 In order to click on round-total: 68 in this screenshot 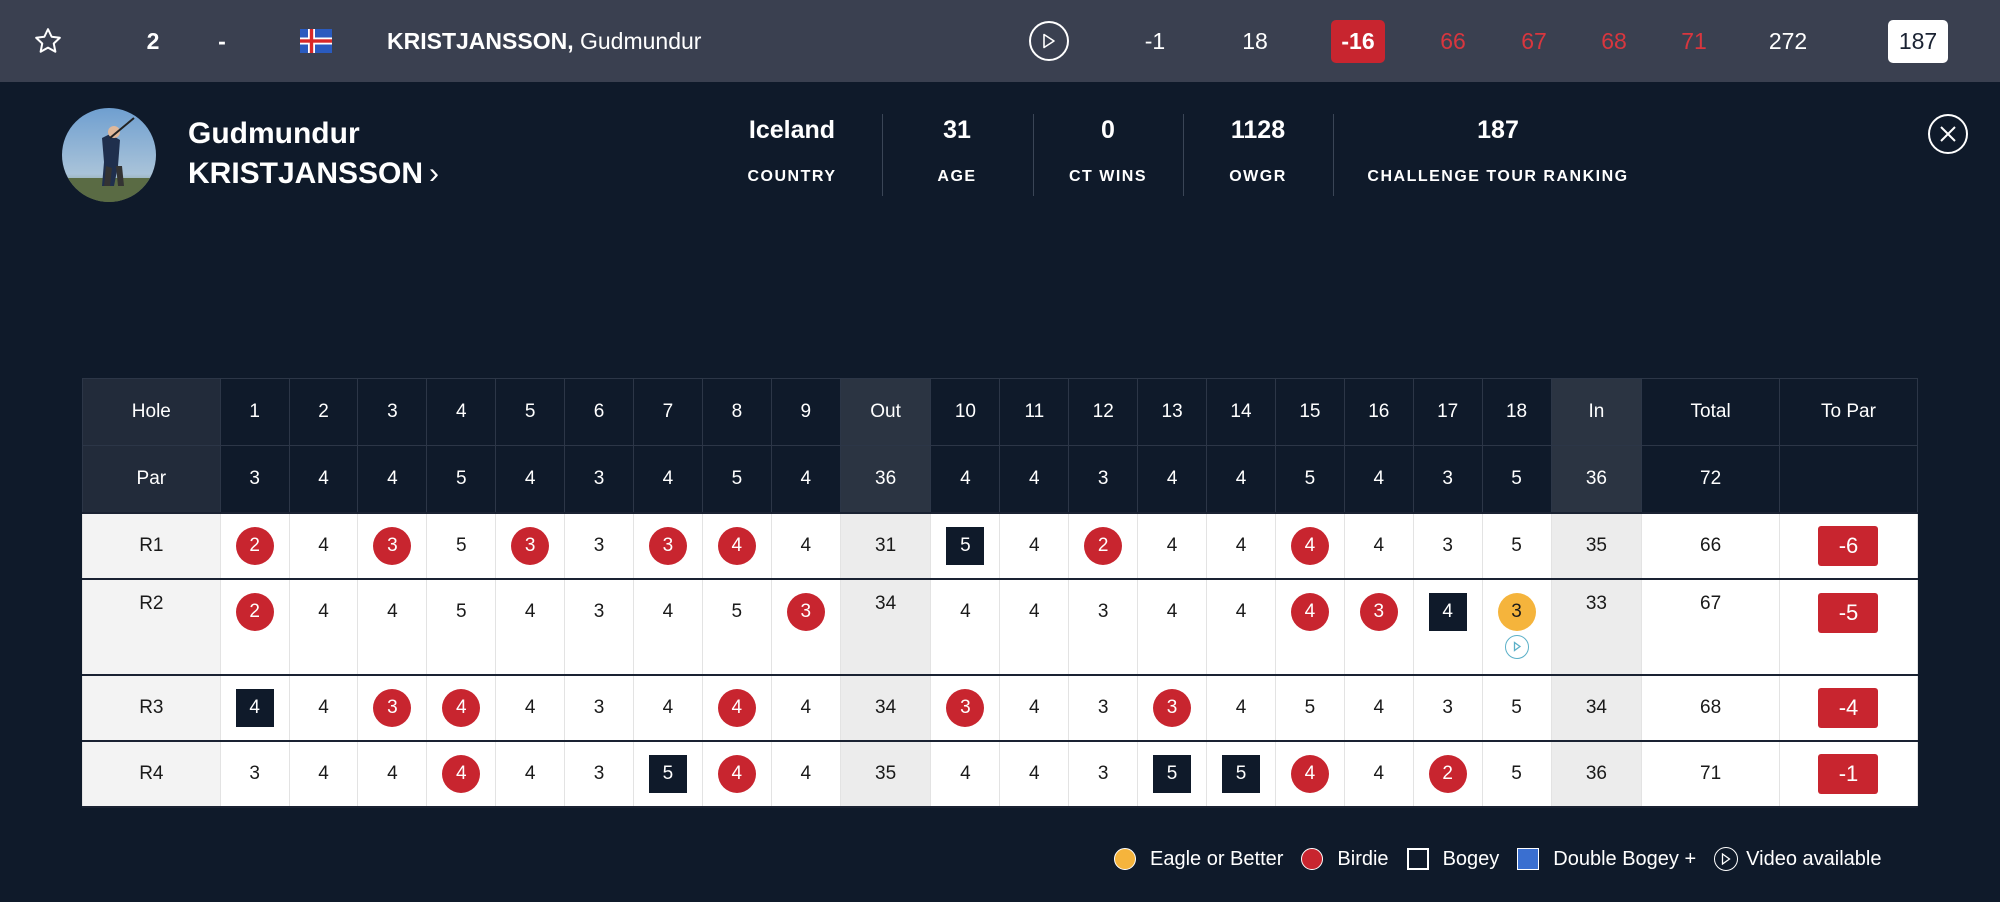, I will do `click(1711, 707)`.